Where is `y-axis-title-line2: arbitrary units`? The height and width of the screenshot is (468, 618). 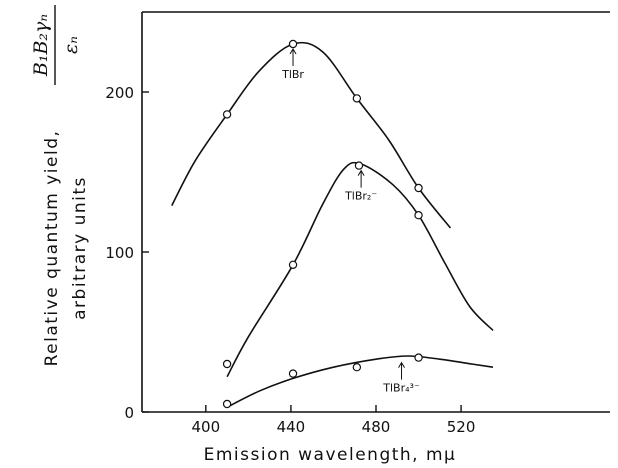 y-axis-title-line2: arbitrary units is located at coordinates (80, 248).